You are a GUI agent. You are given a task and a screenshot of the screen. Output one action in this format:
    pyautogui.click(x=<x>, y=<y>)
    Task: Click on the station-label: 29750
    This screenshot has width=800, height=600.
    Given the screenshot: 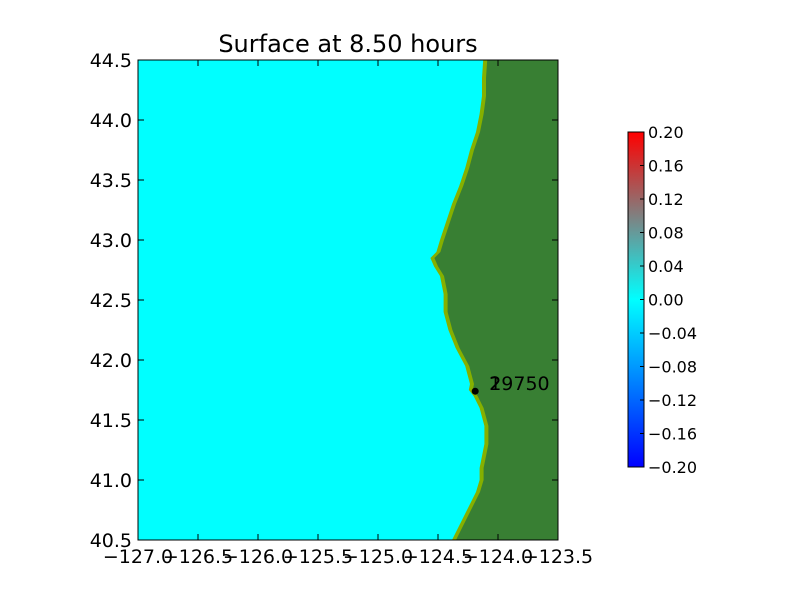 What is the action you would take?
    pyautogui.click(x=519, y=384)
    